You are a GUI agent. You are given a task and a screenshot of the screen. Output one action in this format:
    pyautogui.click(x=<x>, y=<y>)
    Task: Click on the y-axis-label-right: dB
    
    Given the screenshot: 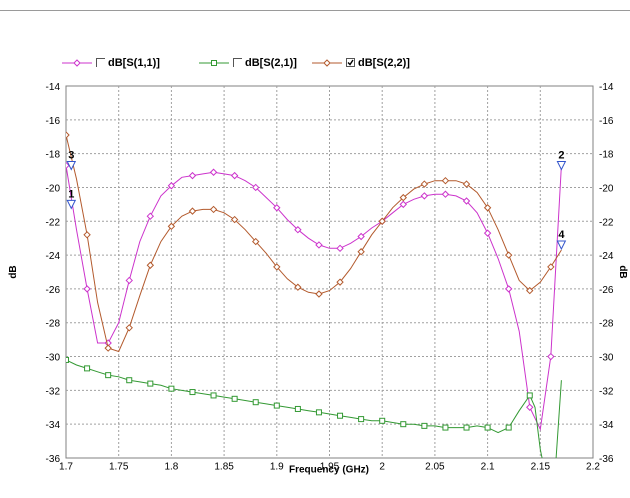 What is the action you would take?
    pyautogui.click(x=622, y=271)
    